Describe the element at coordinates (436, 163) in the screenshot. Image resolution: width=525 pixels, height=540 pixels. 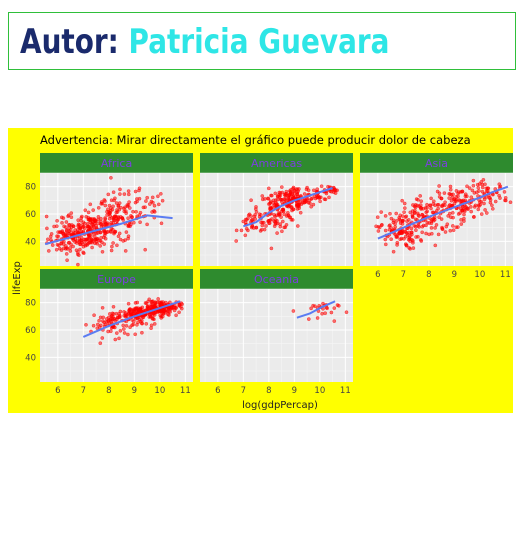
I see `facet-strip` at that location.